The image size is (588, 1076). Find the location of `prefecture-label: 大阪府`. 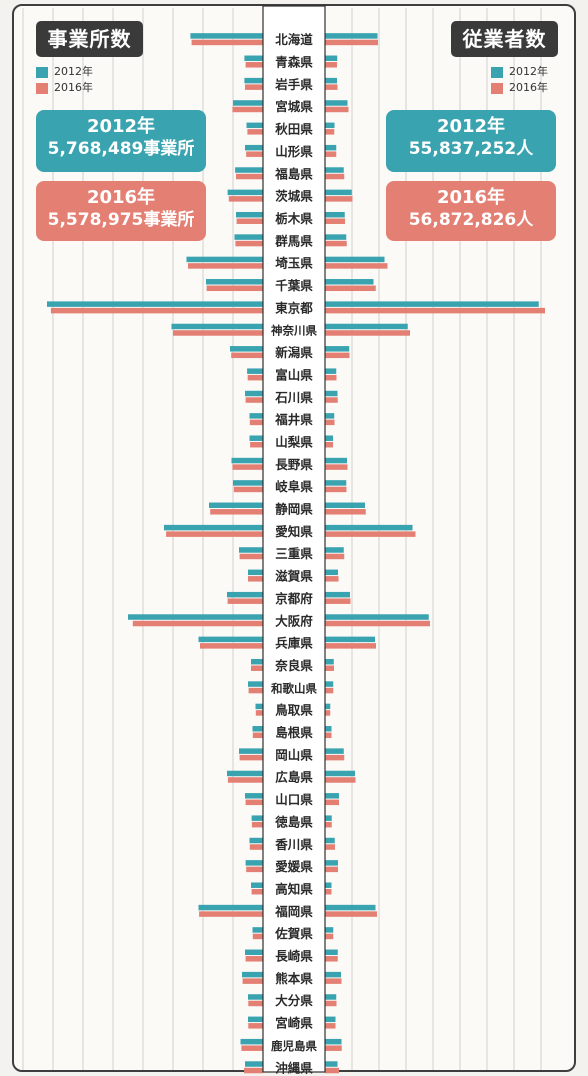

prefecture-label: 大阪府 is located at coordinates (294, 620).